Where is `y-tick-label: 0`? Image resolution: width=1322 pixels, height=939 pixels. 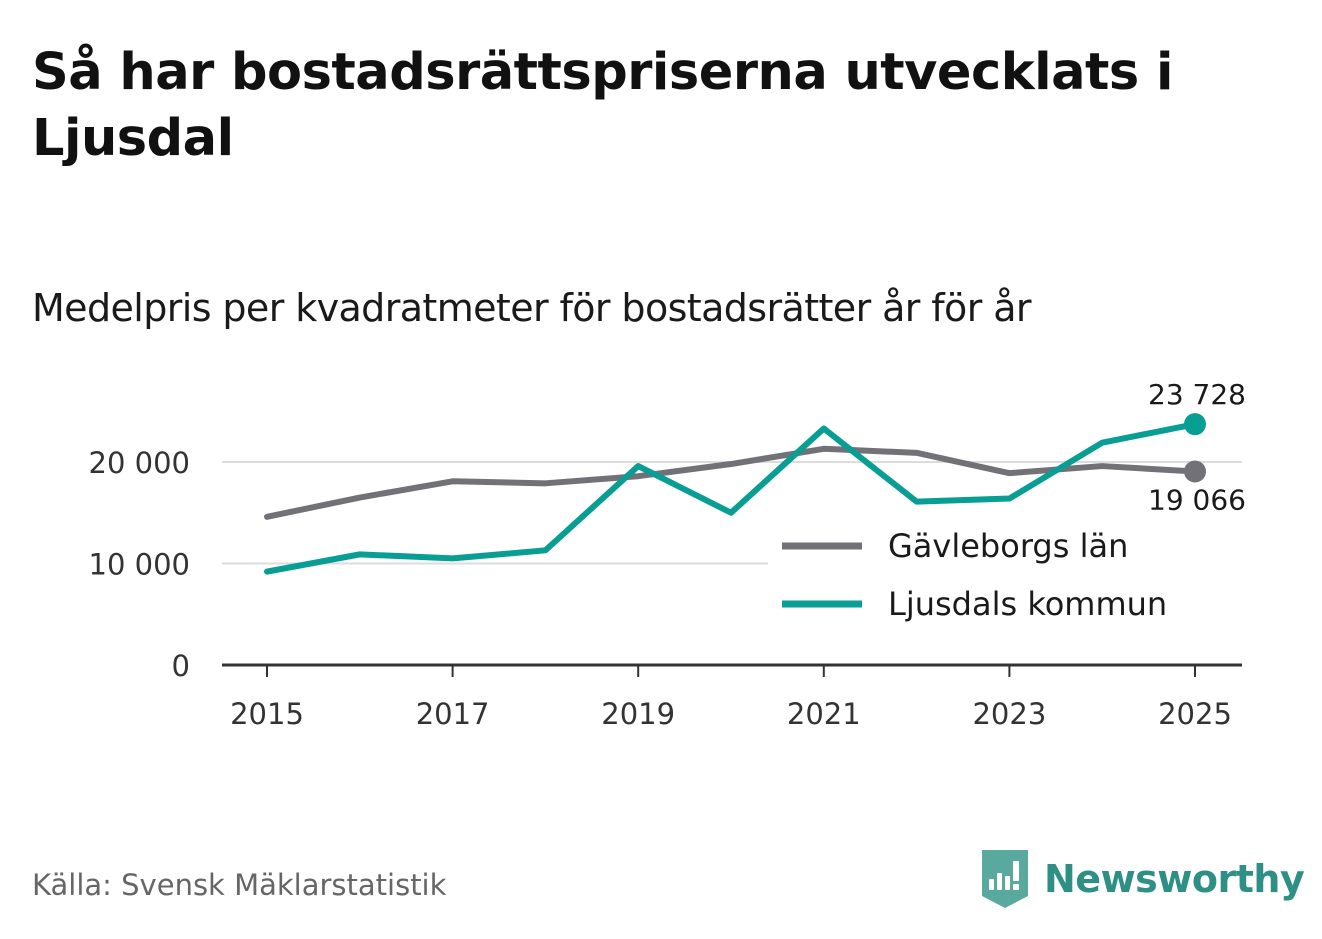
y-tick-label: 0 is located at coordinates (181, 666).